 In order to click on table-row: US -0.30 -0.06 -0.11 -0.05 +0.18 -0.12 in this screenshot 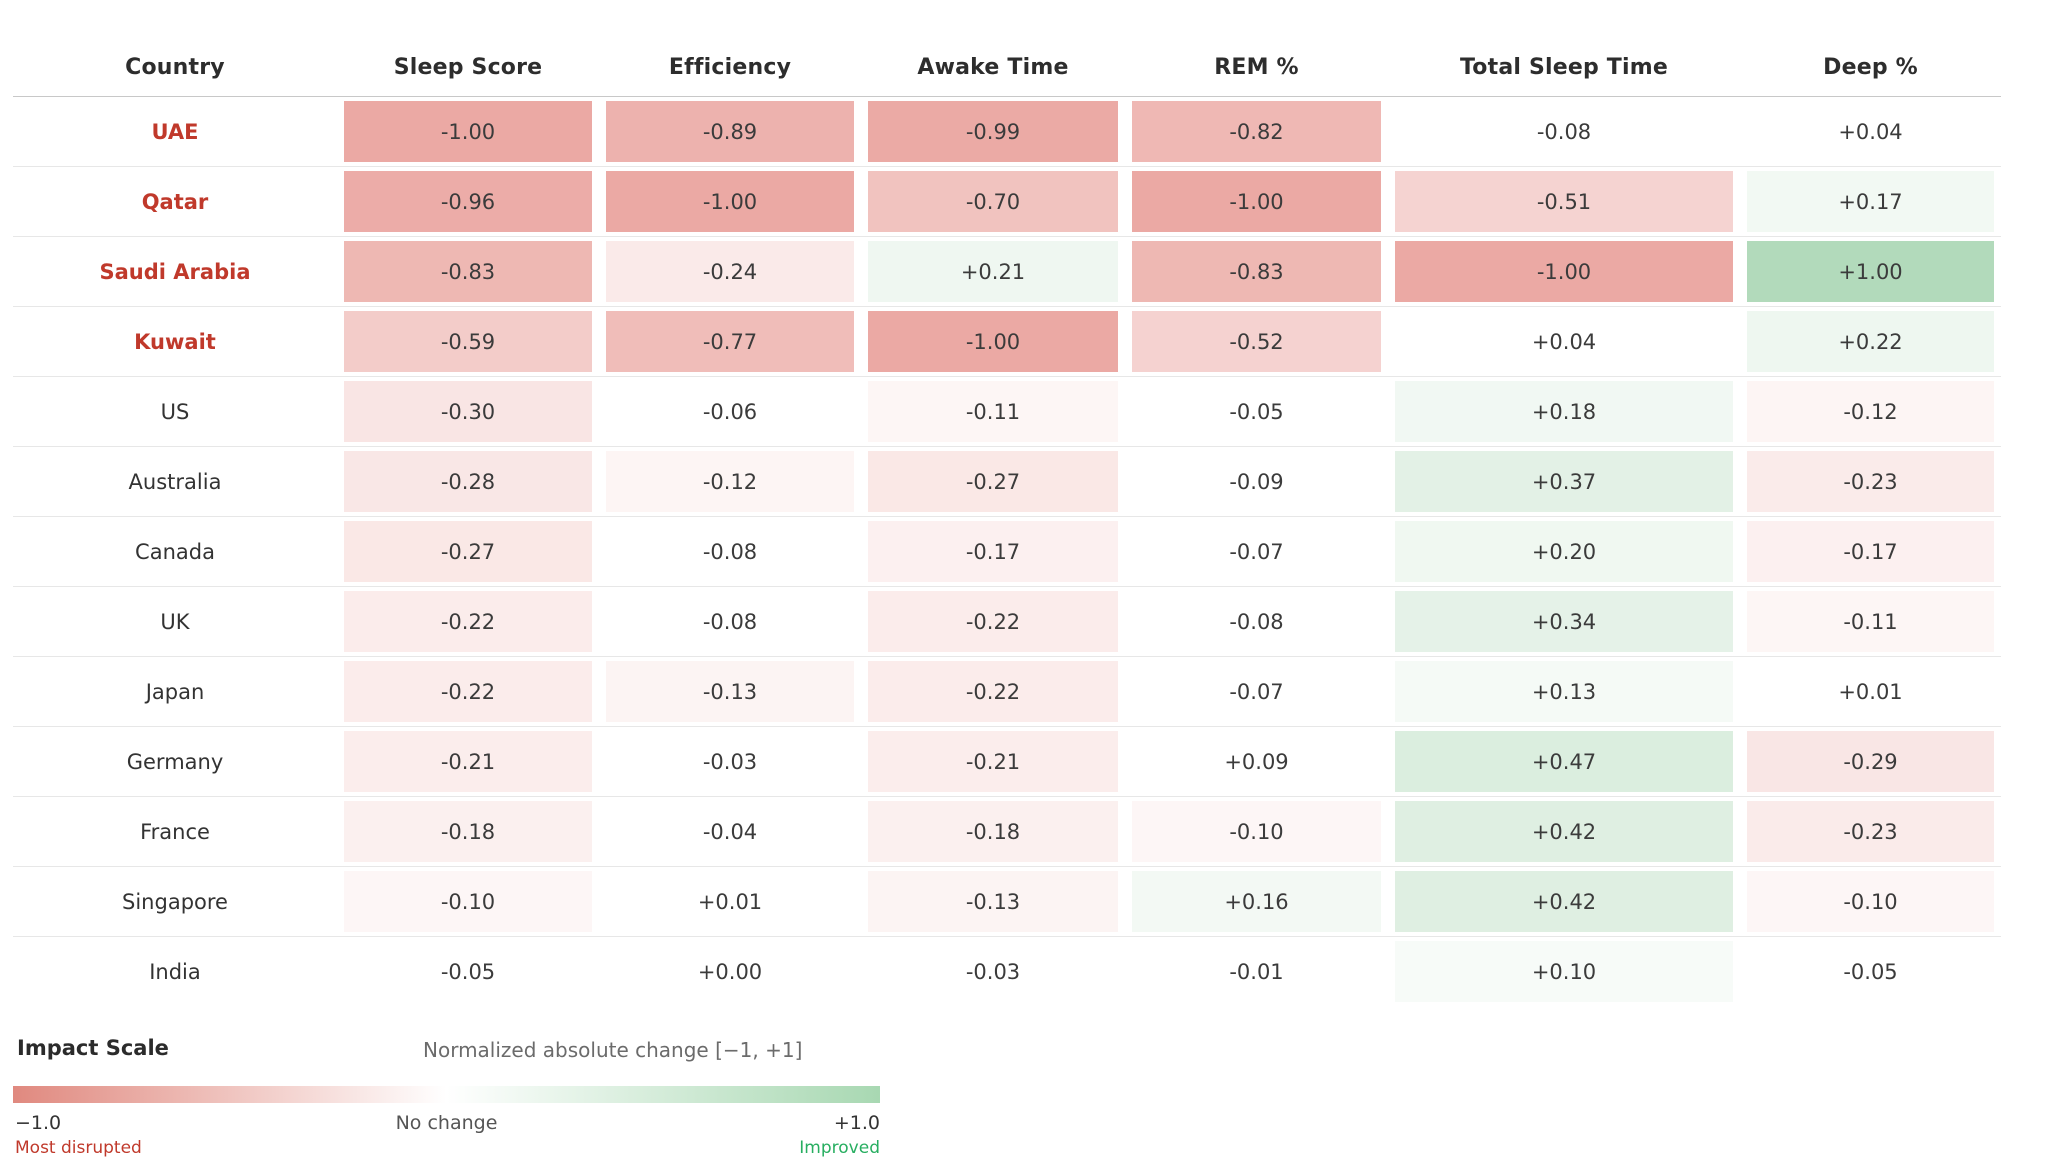, I will do `click(1007, 411)`.